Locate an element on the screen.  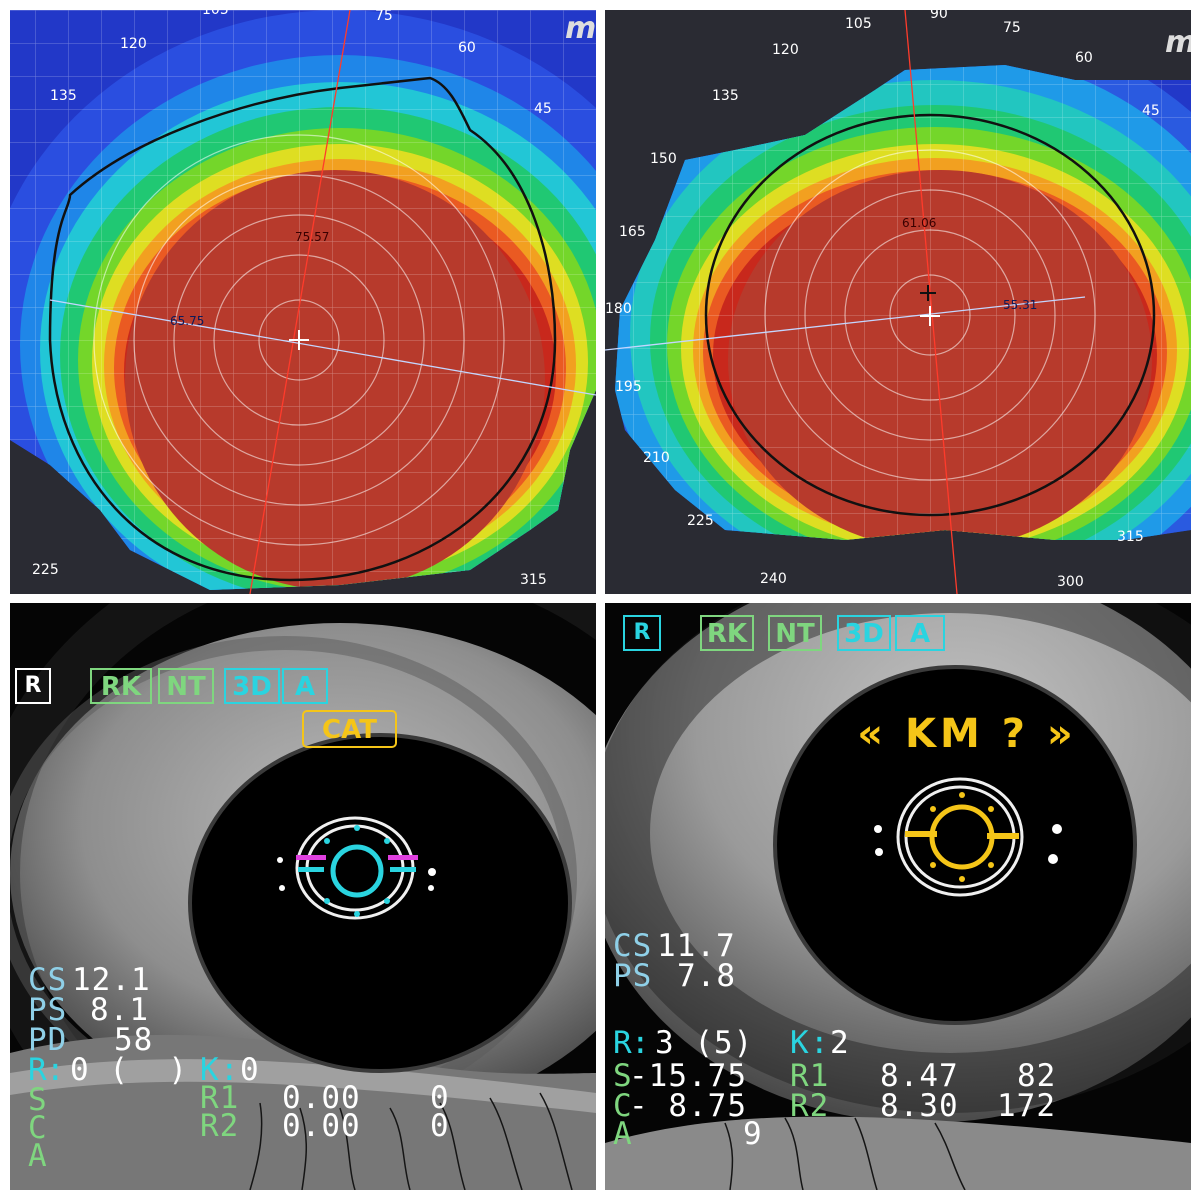
a-value: 9 is located at coordinates (753, 1134).